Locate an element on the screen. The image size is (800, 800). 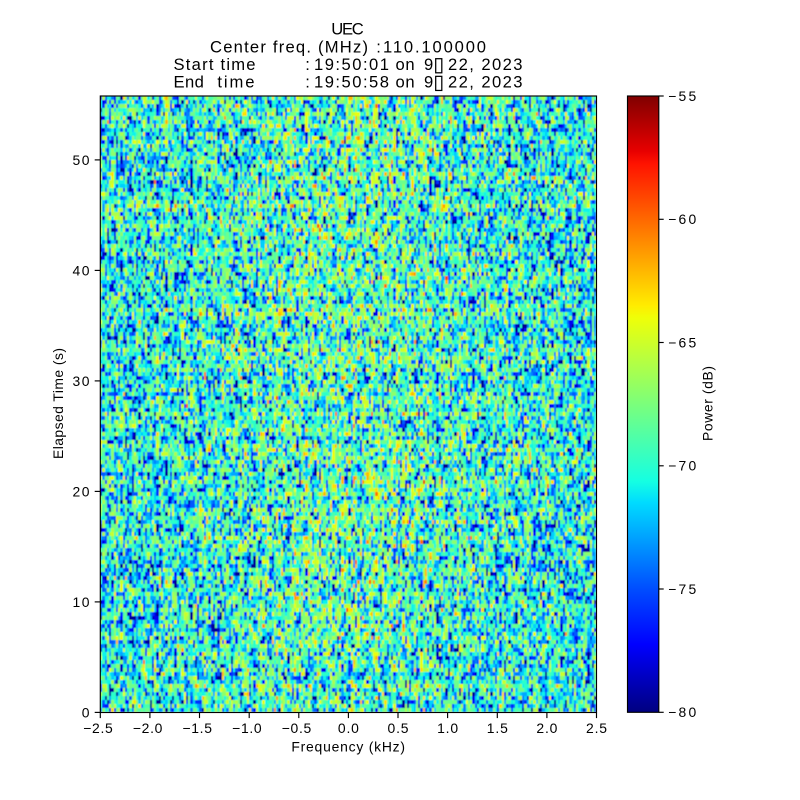
svg-text: −1.5 is located at coordinates (197, 728).